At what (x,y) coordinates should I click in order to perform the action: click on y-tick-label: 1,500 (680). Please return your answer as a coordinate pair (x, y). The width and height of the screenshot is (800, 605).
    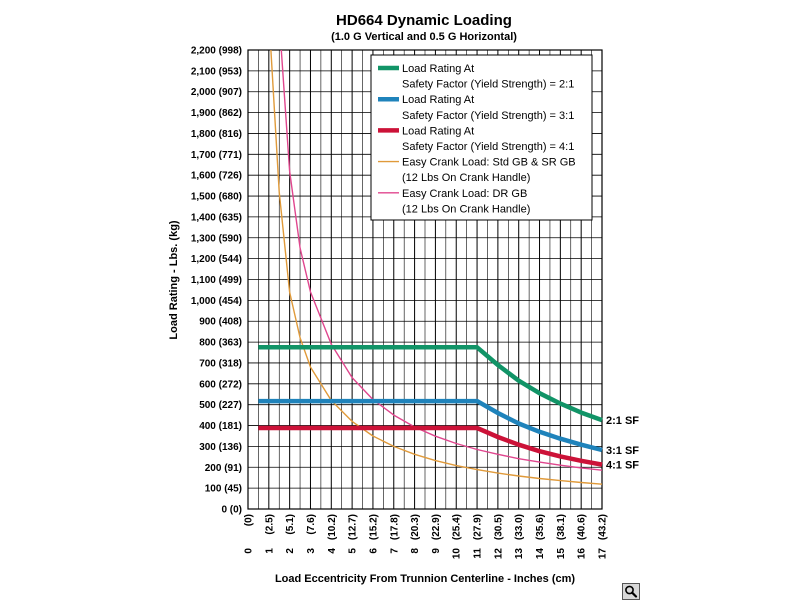
    Looking at the image, I should click on (216, 197).